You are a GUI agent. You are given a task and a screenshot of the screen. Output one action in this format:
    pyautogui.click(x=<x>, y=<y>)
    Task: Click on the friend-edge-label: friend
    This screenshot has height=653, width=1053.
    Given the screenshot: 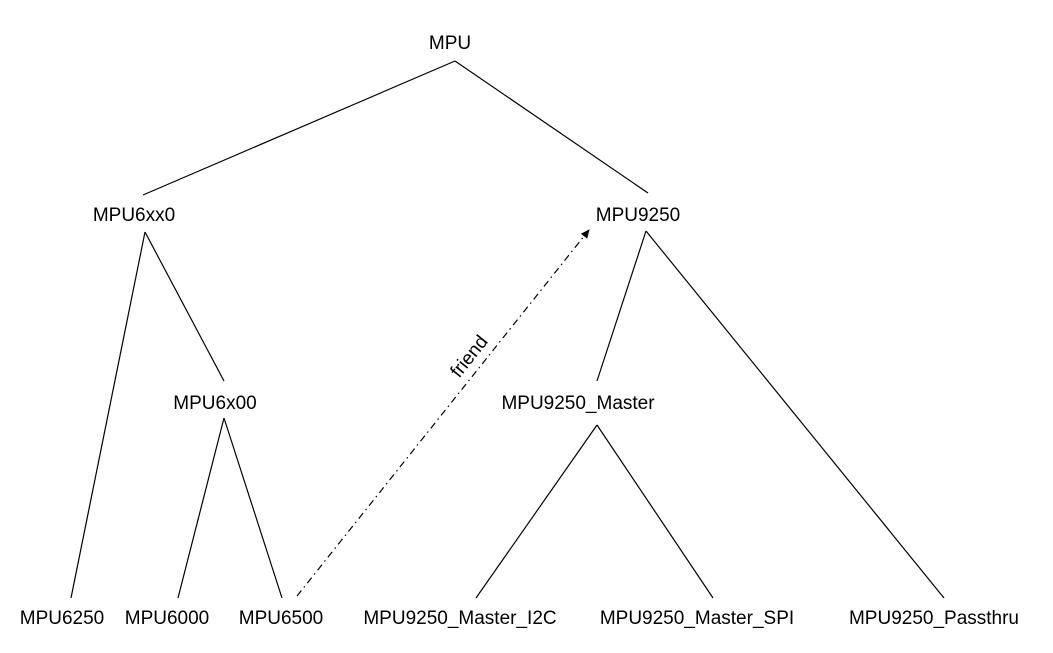 What is the action you would take?
    pyautogui.click(x=470, y=357)
    